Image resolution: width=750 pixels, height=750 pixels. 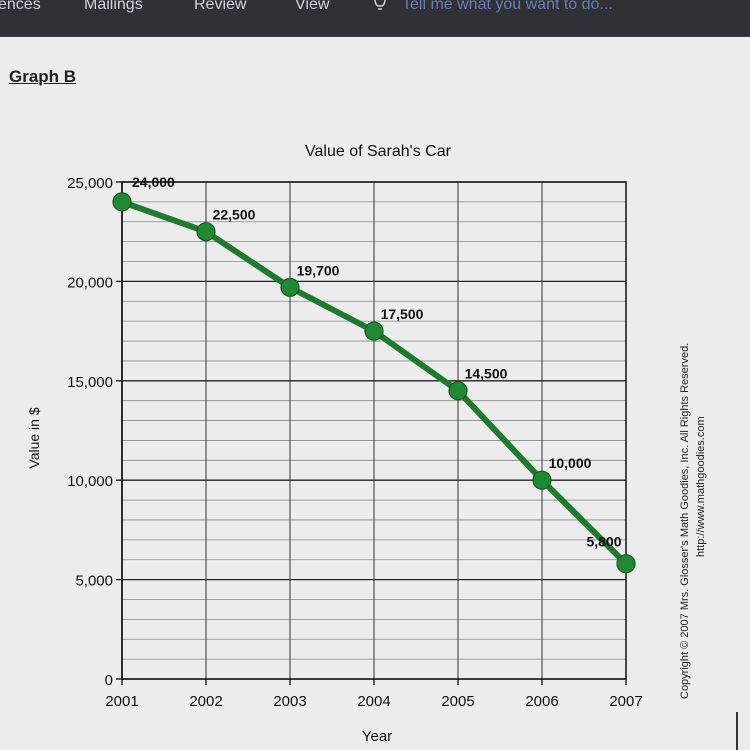 What do you see at coordinates (153, 182) in the screenshot?
I see `data-label: 24,000` at bounding box center [153, 182].